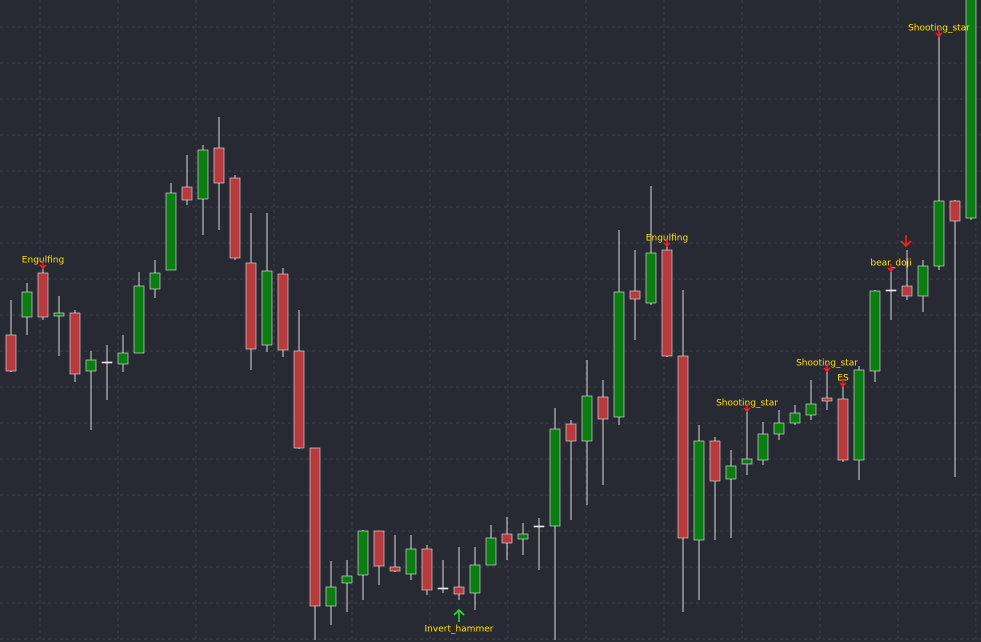  I want to click on pattern-label: bear_doji, so click(890, 264).